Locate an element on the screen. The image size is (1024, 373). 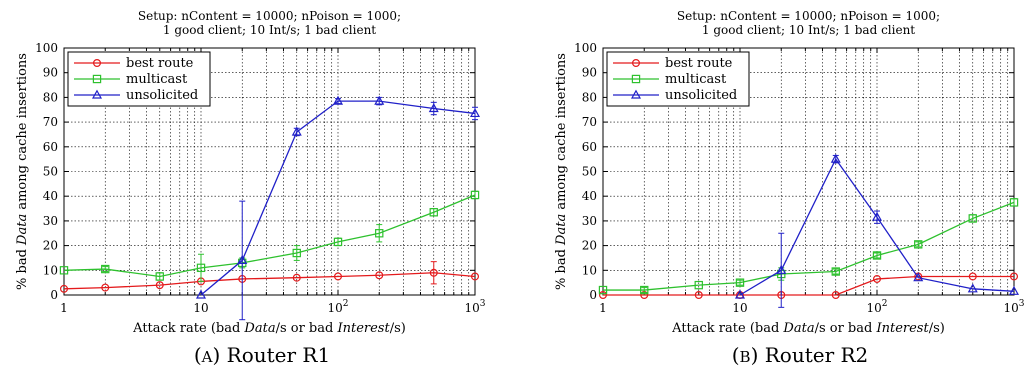
y-tick-label: 100 is located at coordinates (585, 48).